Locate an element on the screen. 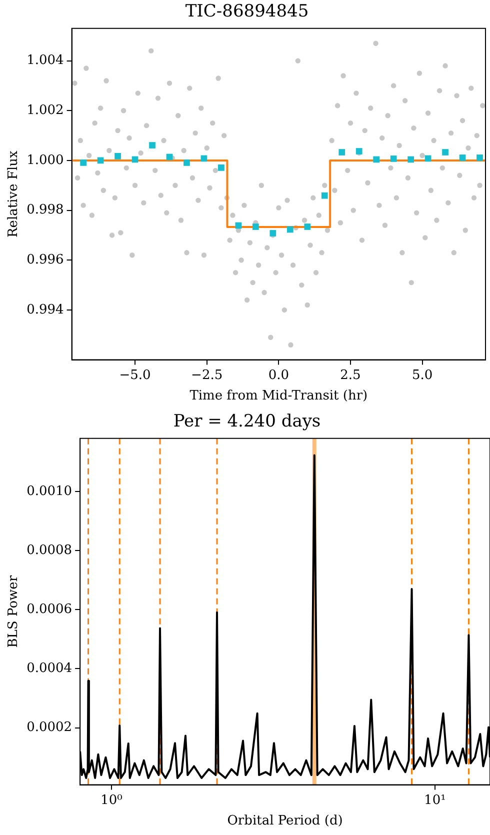 Image resolution: width=490 pixels, height=835 pixels. x-tick-label: −5.0 is located at coordinates (135, 375).